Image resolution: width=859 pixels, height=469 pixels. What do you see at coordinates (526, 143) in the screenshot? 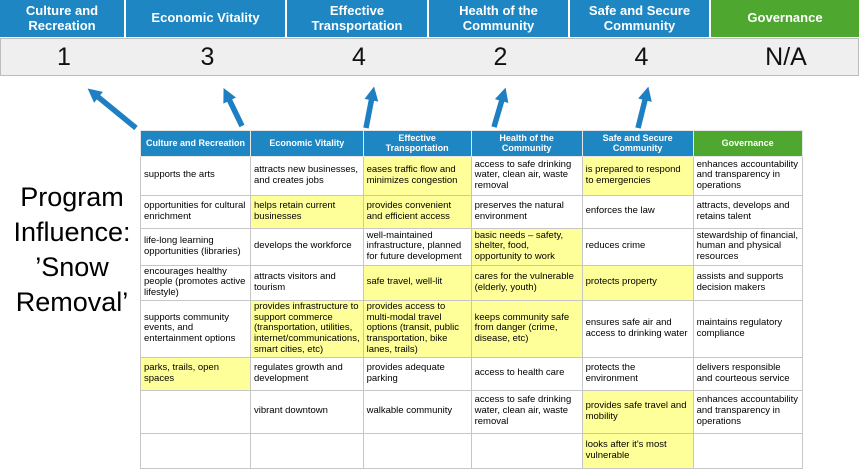
I see `matrix-header: Health of the Community` at bounding box center [526, 143].